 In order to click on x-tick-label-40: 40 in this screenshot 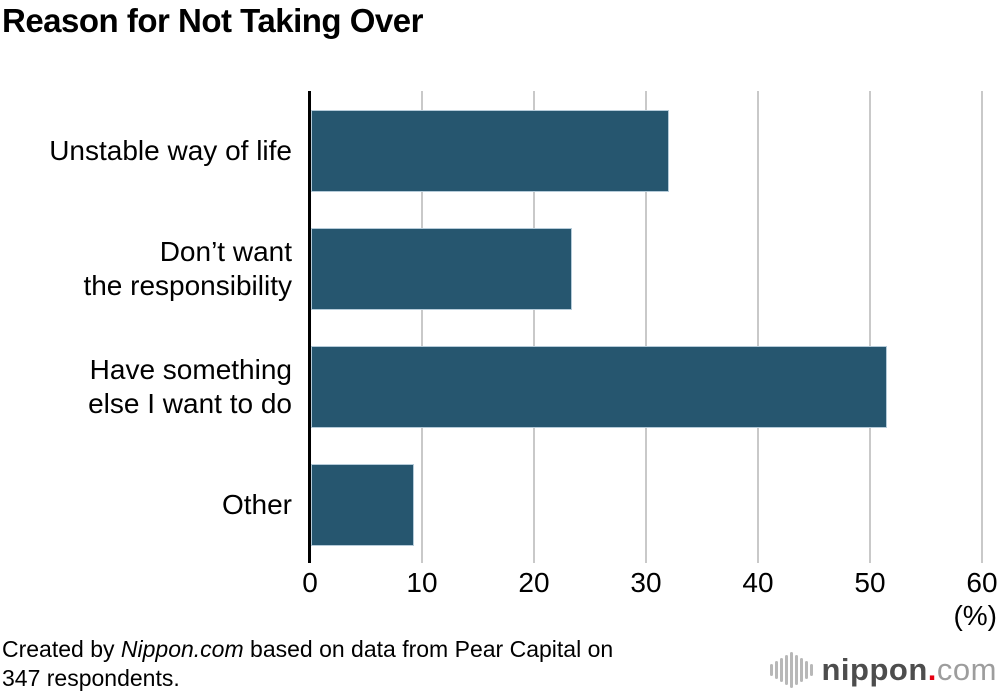, I will do `click(758, 582)`.